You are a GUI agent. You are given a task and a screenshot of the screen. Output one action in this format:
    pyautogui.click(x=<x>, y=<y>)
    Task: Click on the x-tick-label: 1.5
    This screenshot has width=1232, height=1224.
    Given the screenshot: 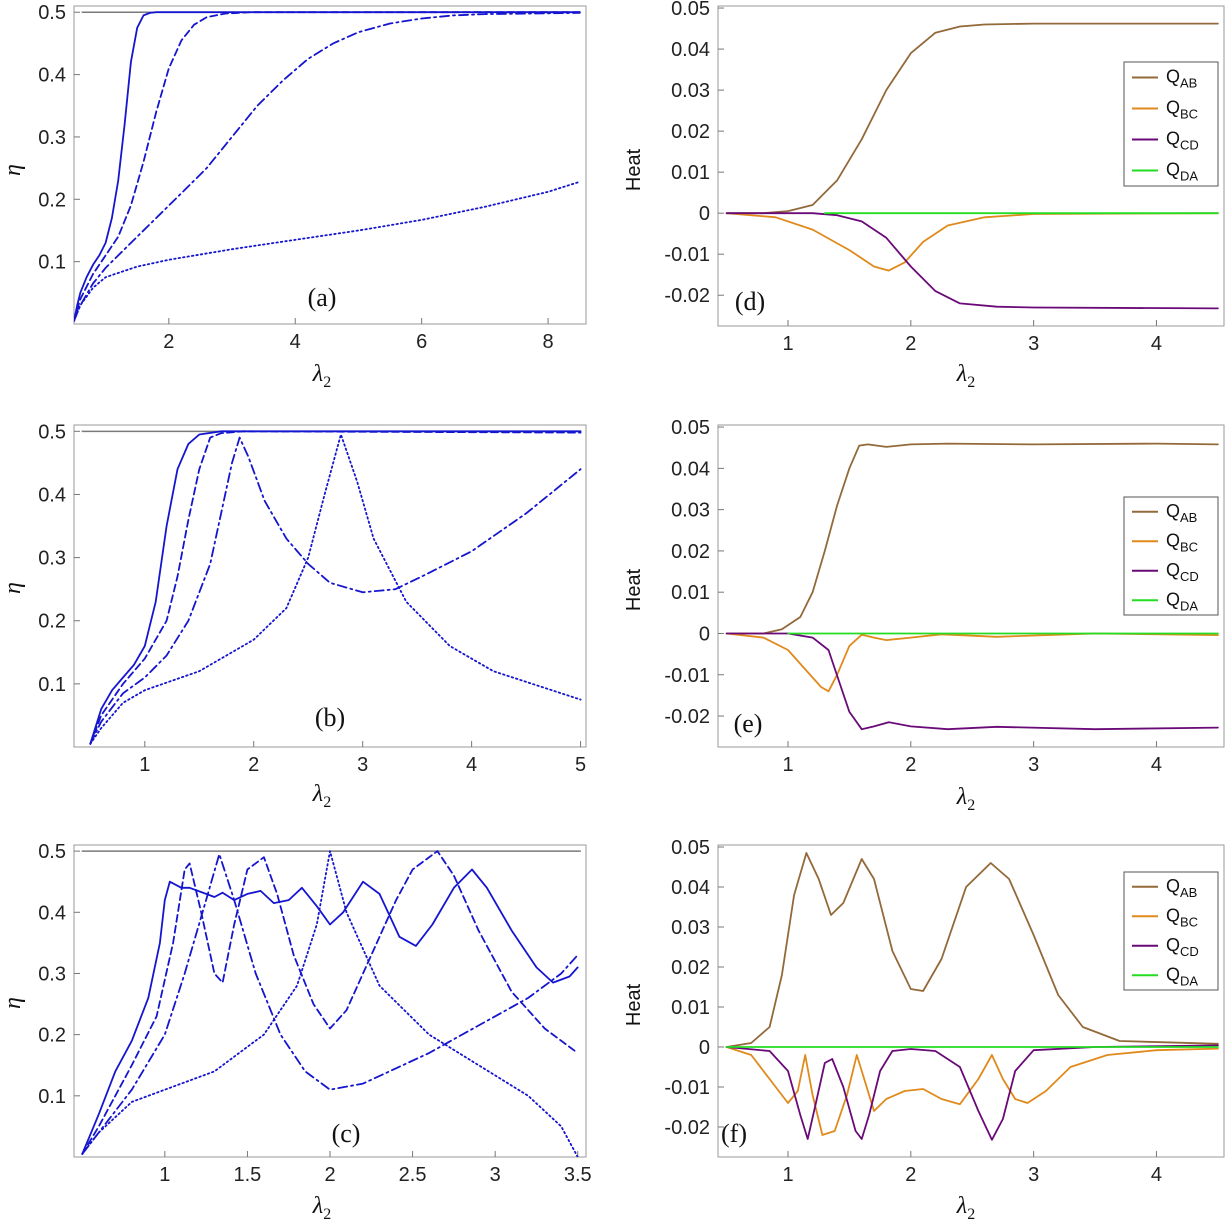 What is the action you would take?
    pyautogui.click(x=248, y=1175)
    